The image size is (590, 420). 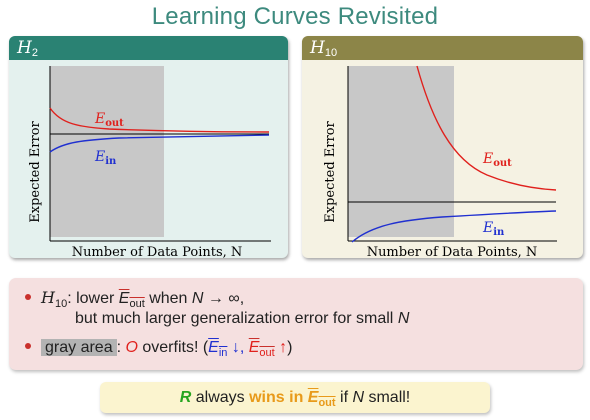 I want to click on wins-text: wins in, so click(x=278, y=397).